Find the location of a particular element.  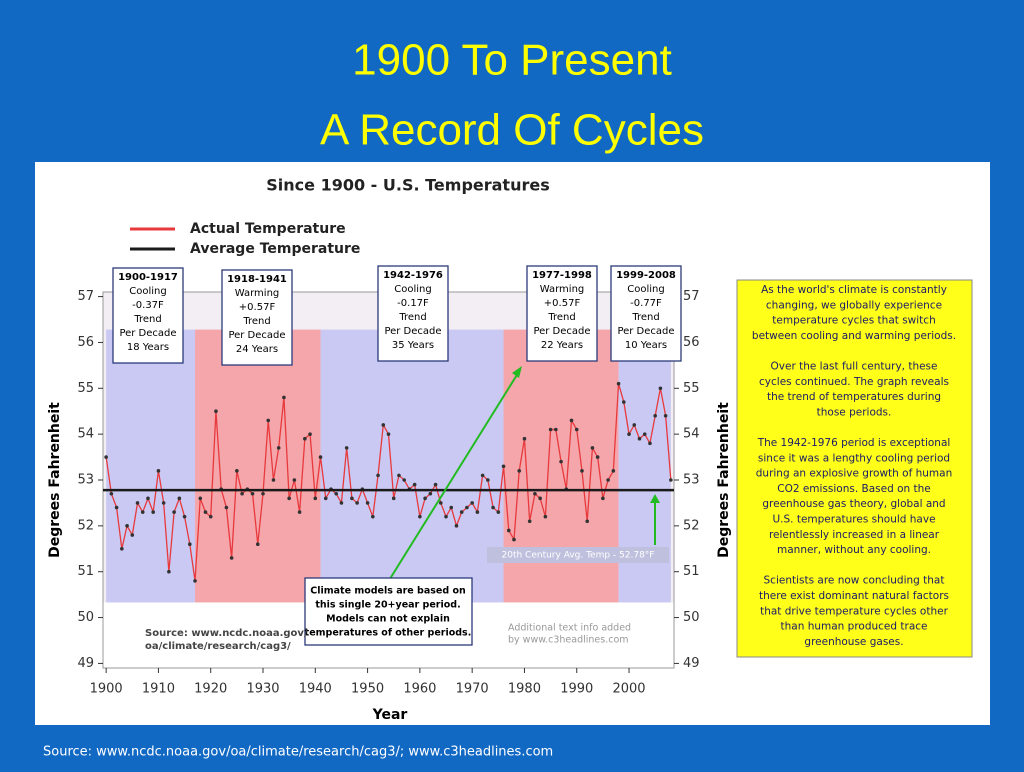

x-tick-label: 1990 is located at coordinates (576, 689).